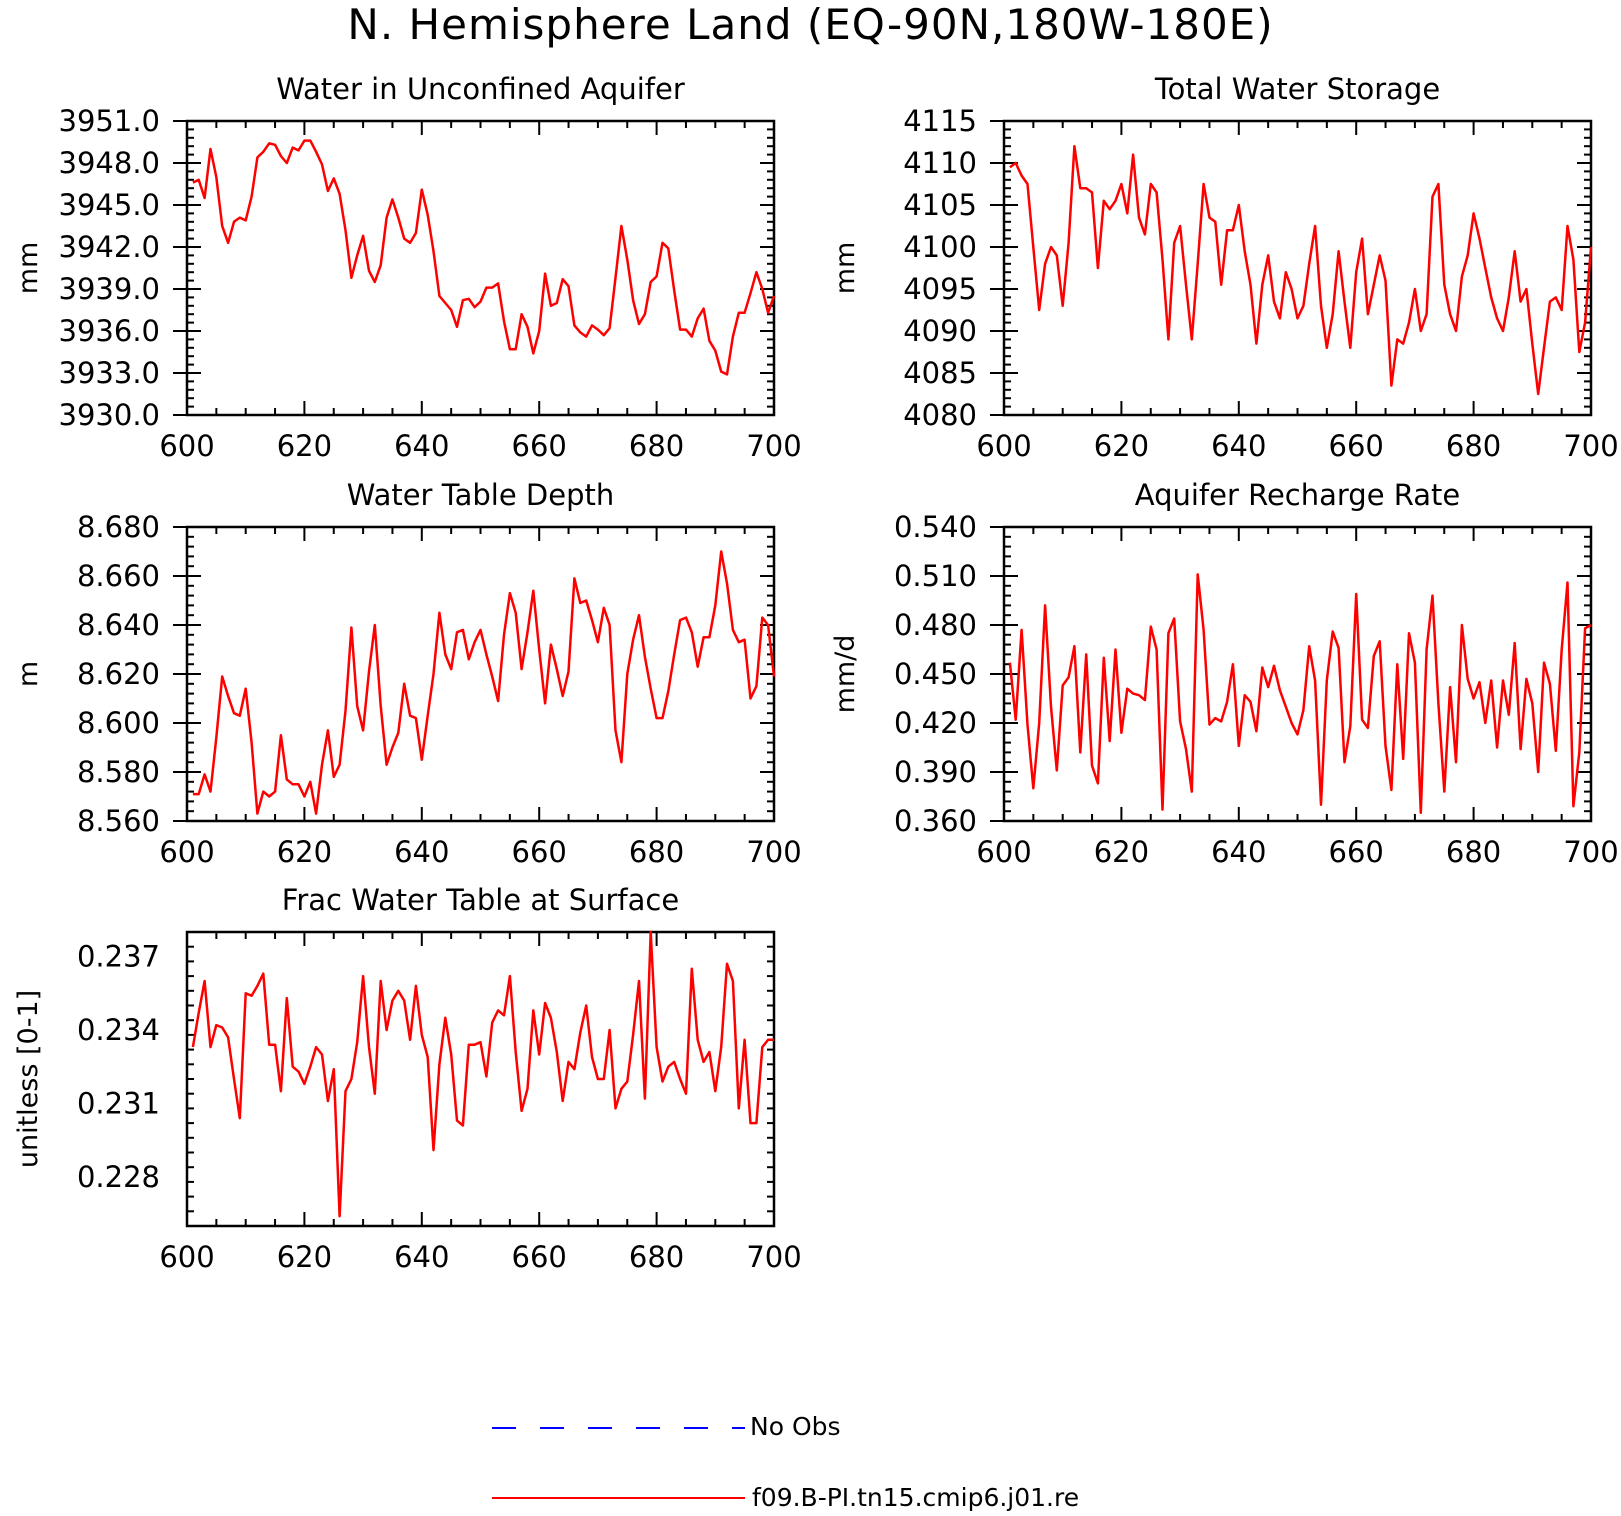 The height and width of the screenshot is (1516, 1621). Describe the element at coordinates (118, 674) in the screenshot. I see `y-tick-label: 8.620` at that location.